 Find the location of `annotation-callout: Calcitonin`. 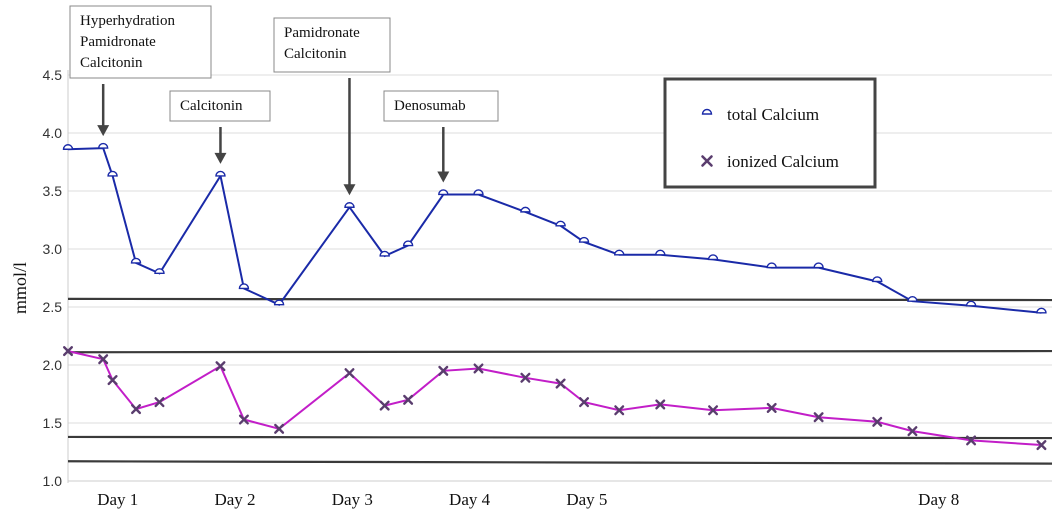

annotation-callout: Calcitonin is located at coordinates (220, 127).